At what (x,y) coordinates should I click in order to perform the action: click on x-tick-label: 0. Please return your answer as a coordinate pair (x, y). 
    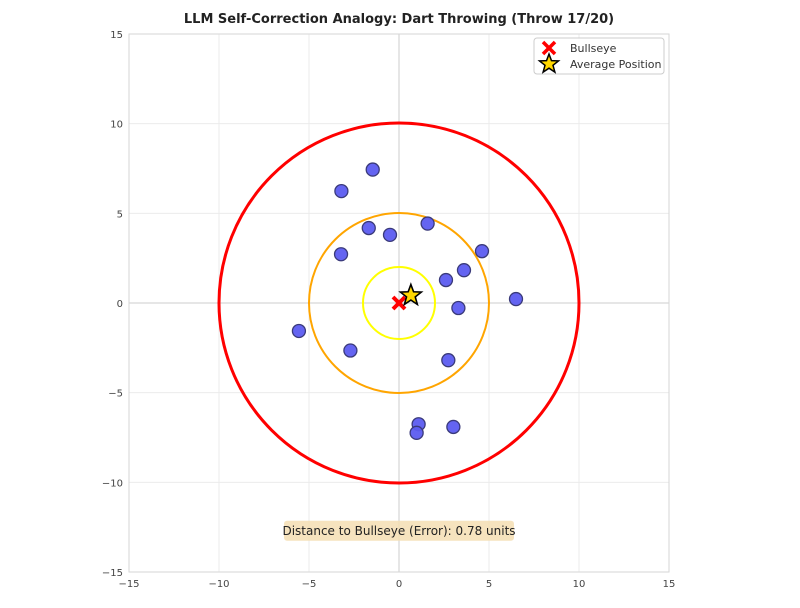
    Looking at the image, I should click on (399, 584).